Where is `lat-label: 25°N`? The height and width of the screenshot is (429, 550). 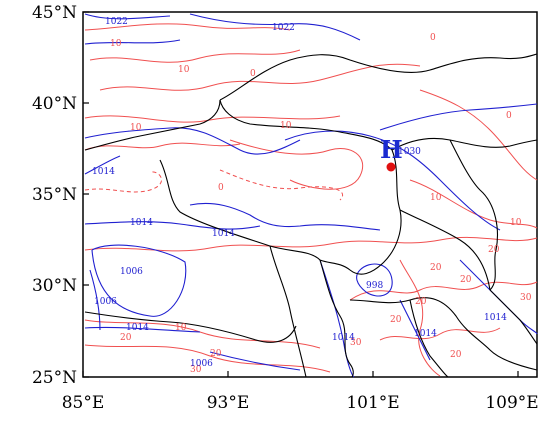
lat-label: 25°N is located at coordinates (54, 378).